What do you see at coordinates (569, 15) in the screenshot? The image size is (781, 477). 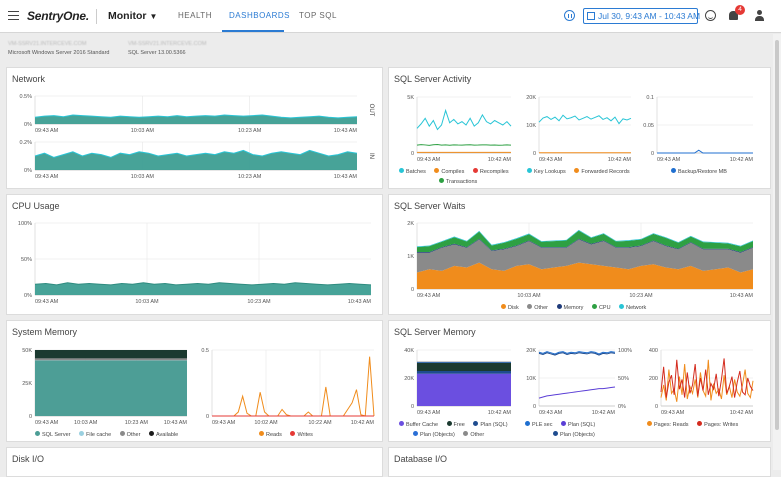 I see `pause-icon` at bounding box center [569, 15].